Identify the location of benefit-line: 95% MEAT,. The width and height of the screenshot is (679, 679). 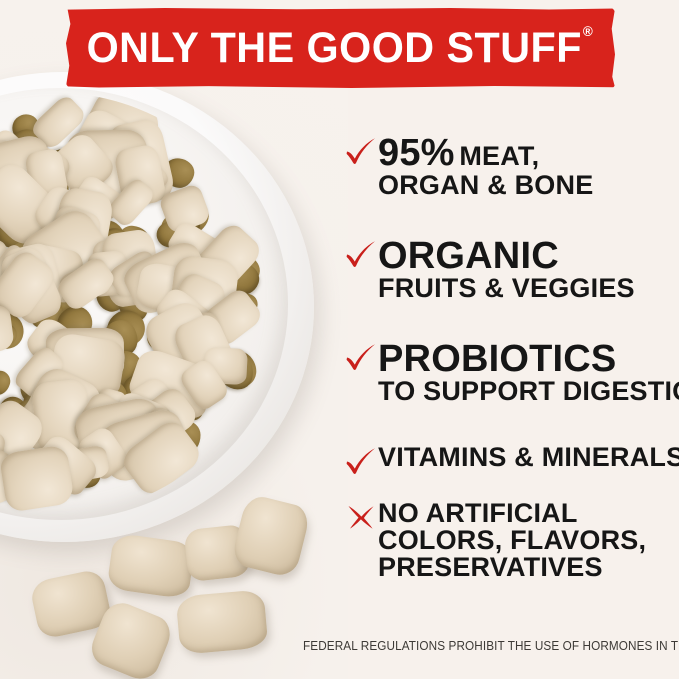
(485, 153).